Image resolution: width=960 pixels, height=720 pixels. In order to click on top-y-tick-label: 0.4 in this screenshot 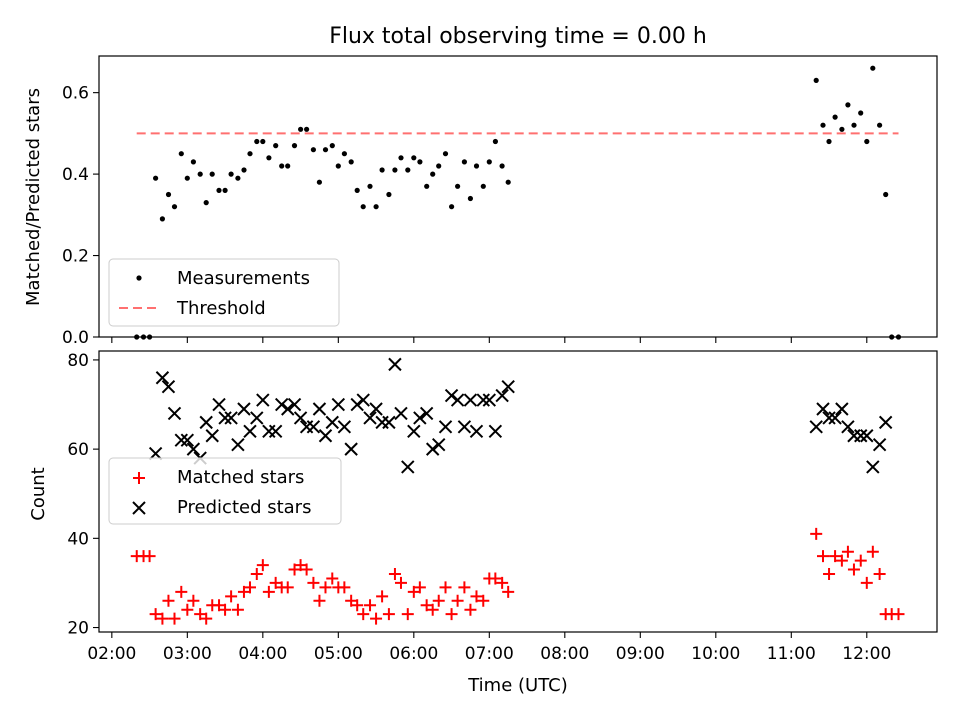, I will do `click(75, 175)`.